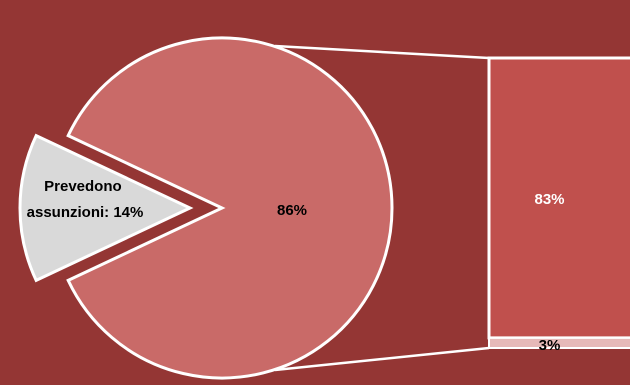 Image resolution: width=630 pixels, height=390 pixels. Describe the element at coordinates (550, 345) in the screenshot. I see `stack-segment-lower-label: 3%` at that location.